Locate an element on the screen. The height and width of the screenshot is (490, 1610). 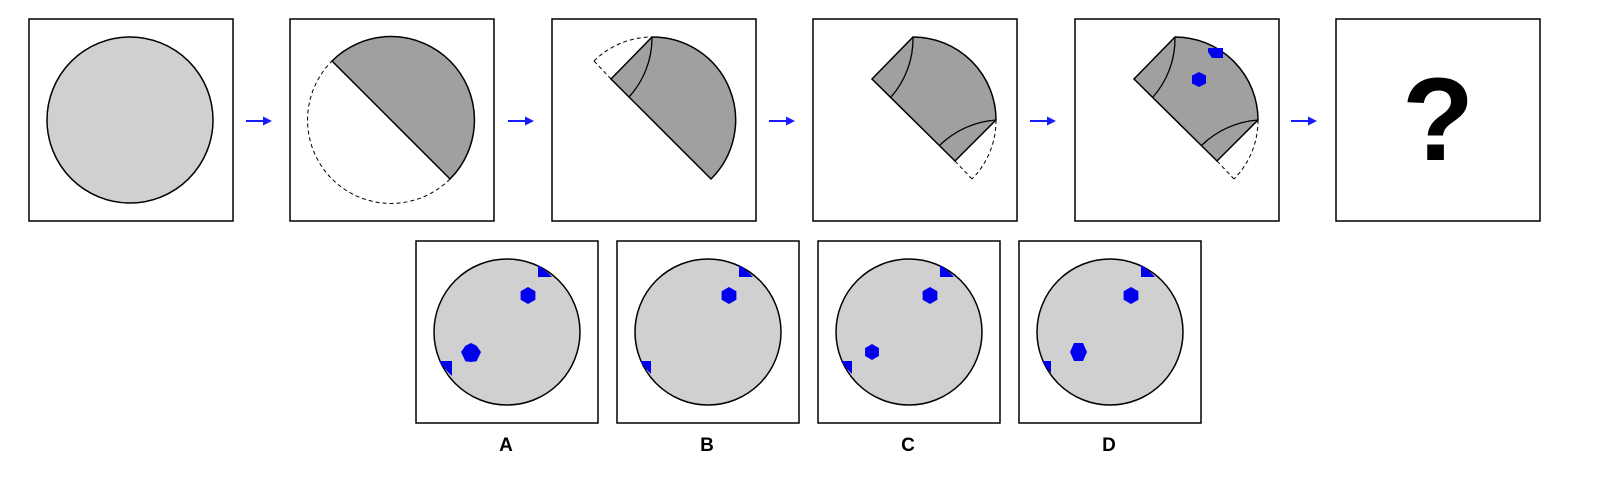
fold-arc is located at coordinates (640, 67).